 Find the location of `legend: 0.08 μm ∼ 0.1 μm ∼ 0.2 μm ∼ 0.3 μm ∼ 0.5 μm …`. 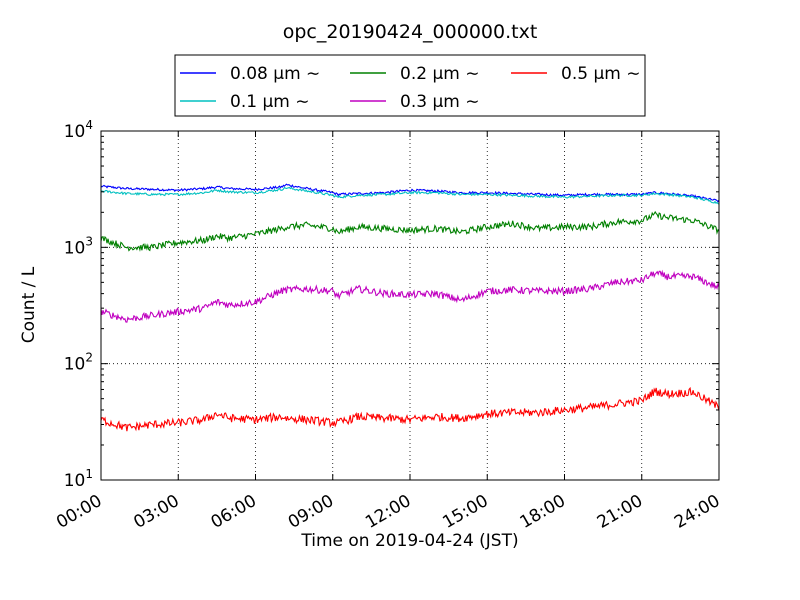

legend: 0.08 μm ∼ 0.1 μm ∼ 0.2 μm ∼ 0.3 μm ∼ 0.5 μm … is located at coordinates (410, 85).